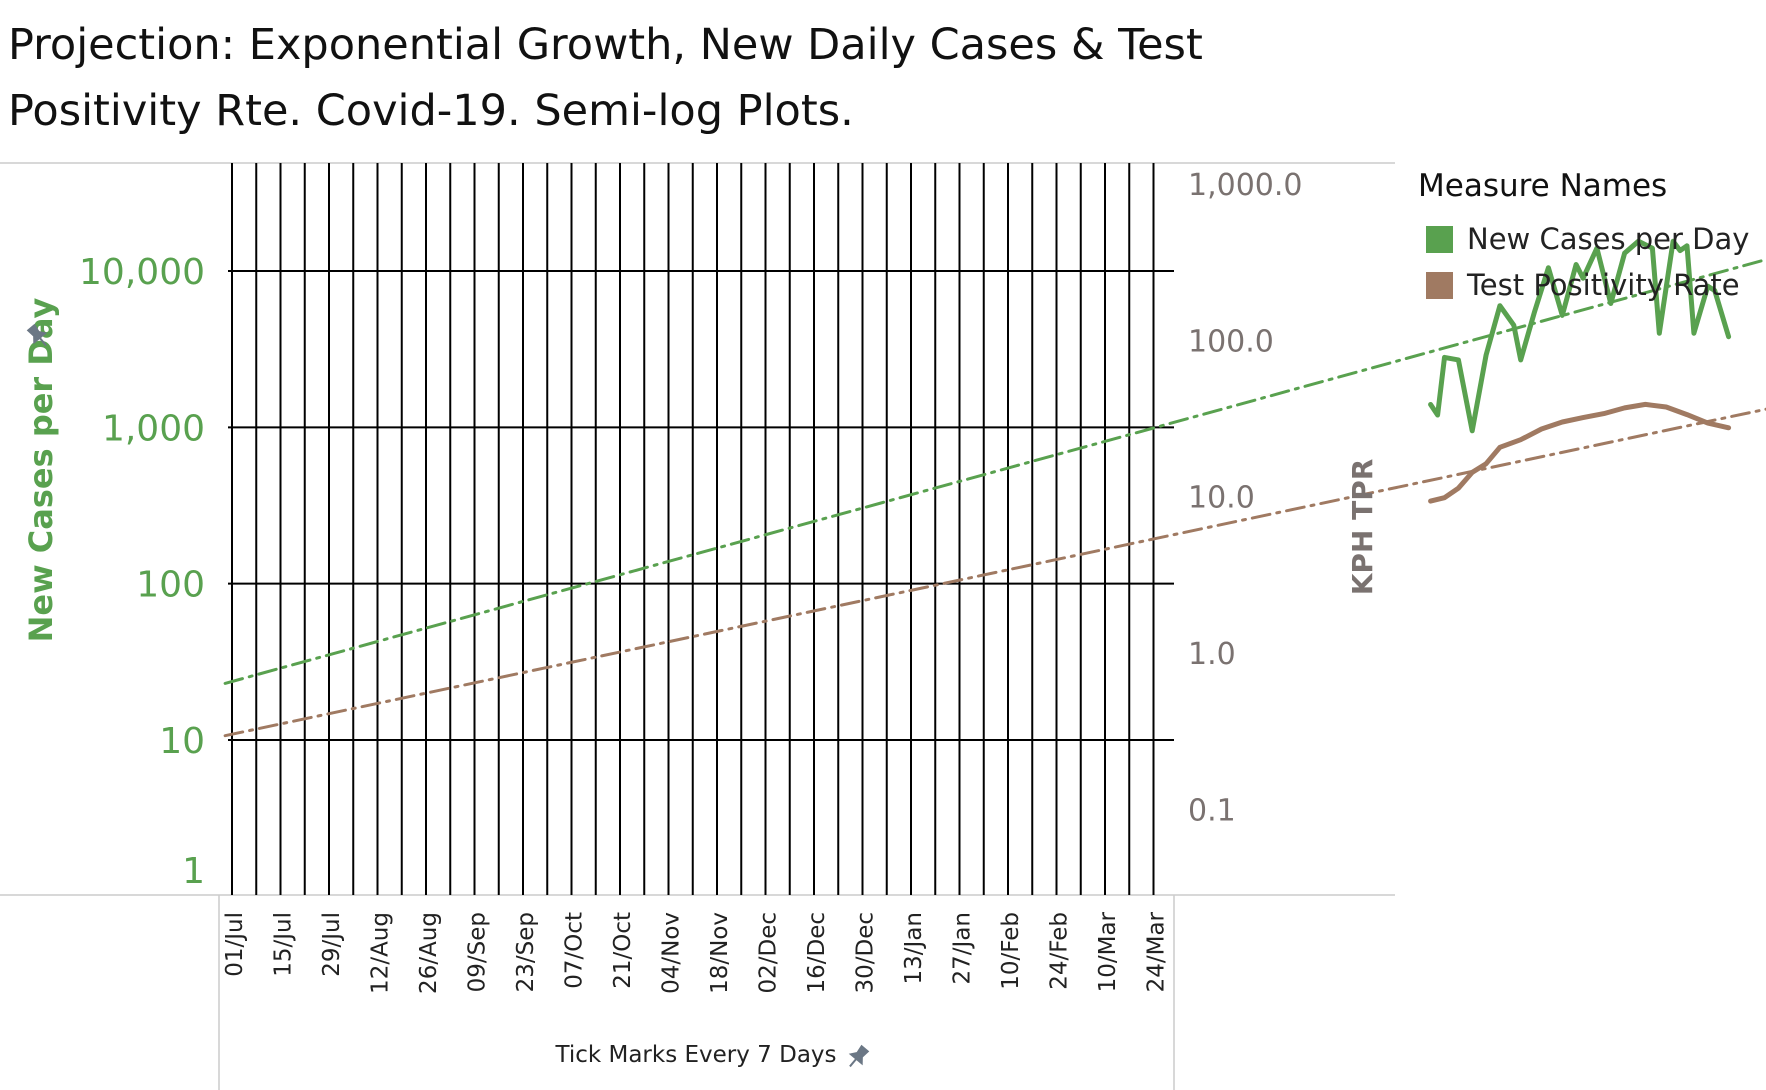 The height and width of the screenshot is (1090, 1766). I want to click on left-tick-label: 10, so click(182, 741).